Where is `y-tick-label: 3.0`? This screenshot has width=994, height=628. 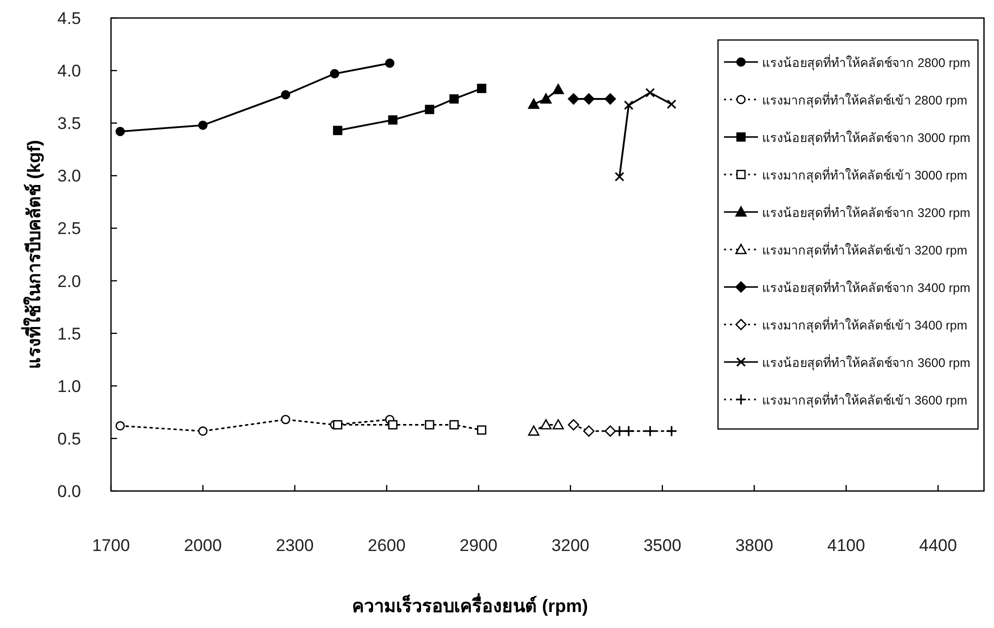 y-tick-label: 3.0 is located at coordinates (69, 176).